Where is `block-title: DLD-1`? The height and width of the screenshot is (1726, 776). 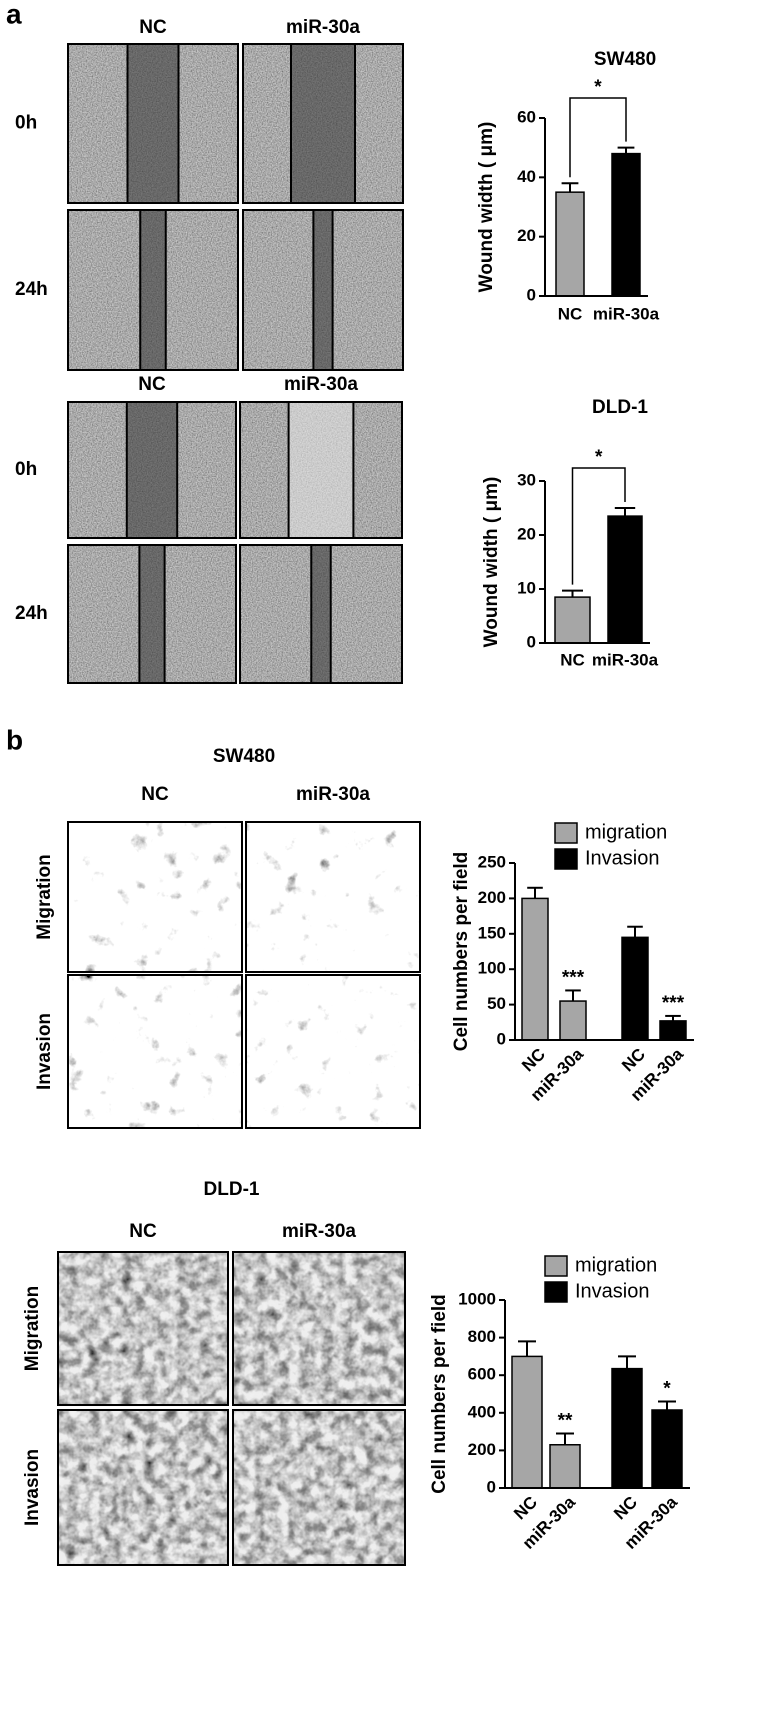
block-title: DLD-1 is located at coordinates (232, 1189).